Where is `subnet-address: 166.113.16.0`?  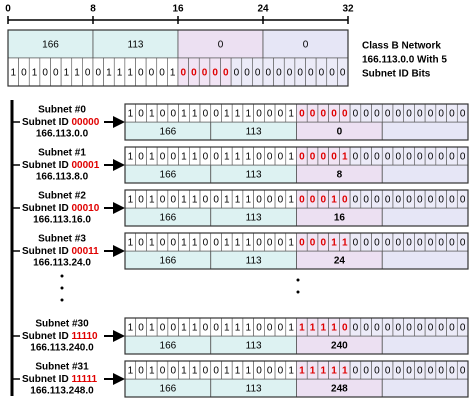 subnet-address: 166.113.16.0 is located at coordinates (62, 220).